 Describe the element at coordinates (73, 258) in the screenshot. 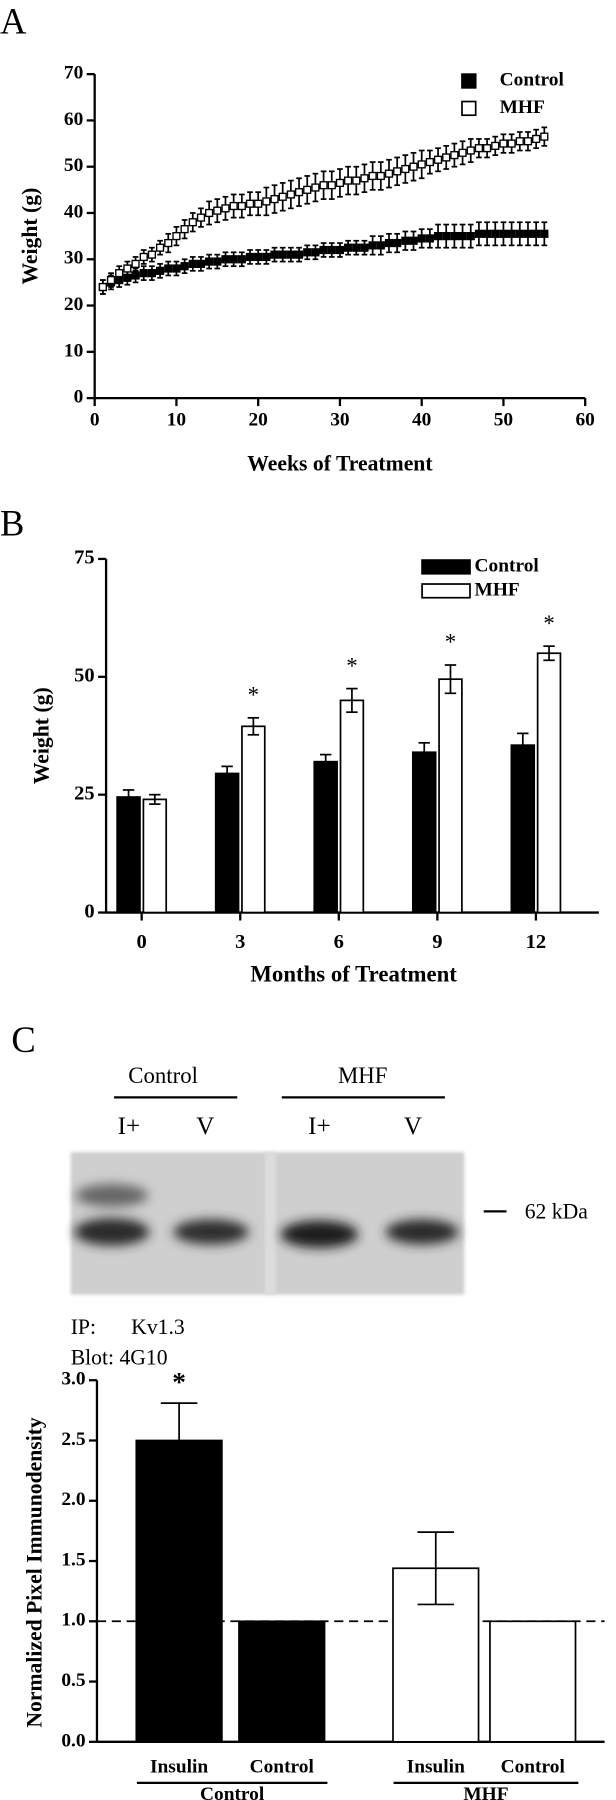

I see `y-tick-label: 30` at that location.